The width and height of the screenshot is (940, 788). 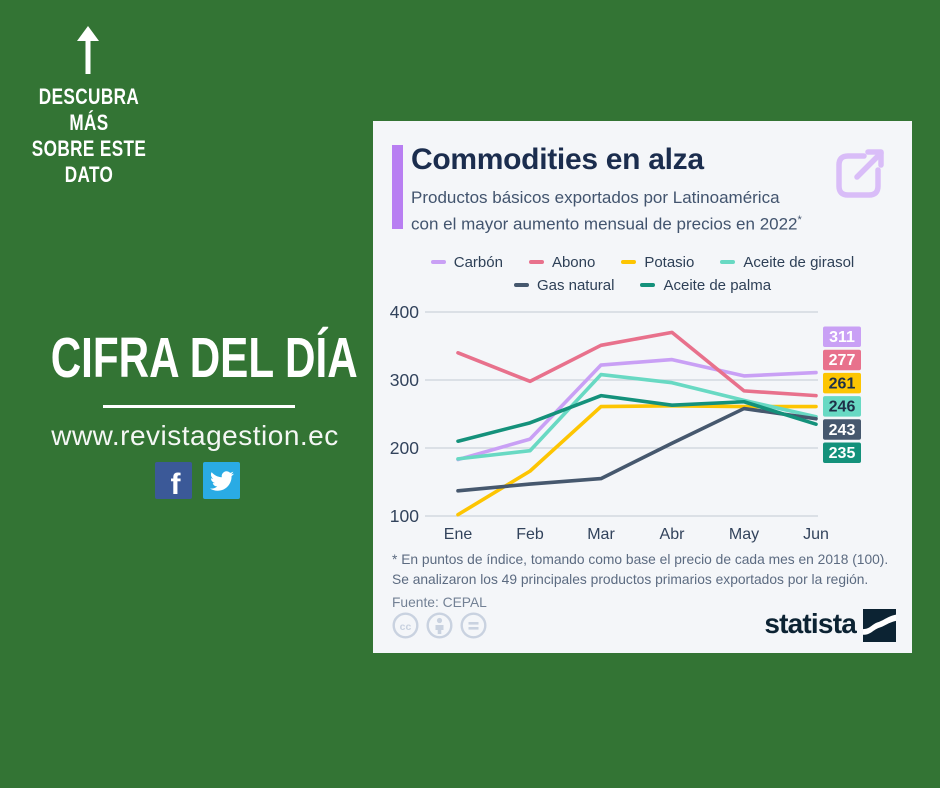 What do you see at coordinates (404, 516) in the screenshot?
I see `y-tick-label: 100` at bounding box center [404, 516].